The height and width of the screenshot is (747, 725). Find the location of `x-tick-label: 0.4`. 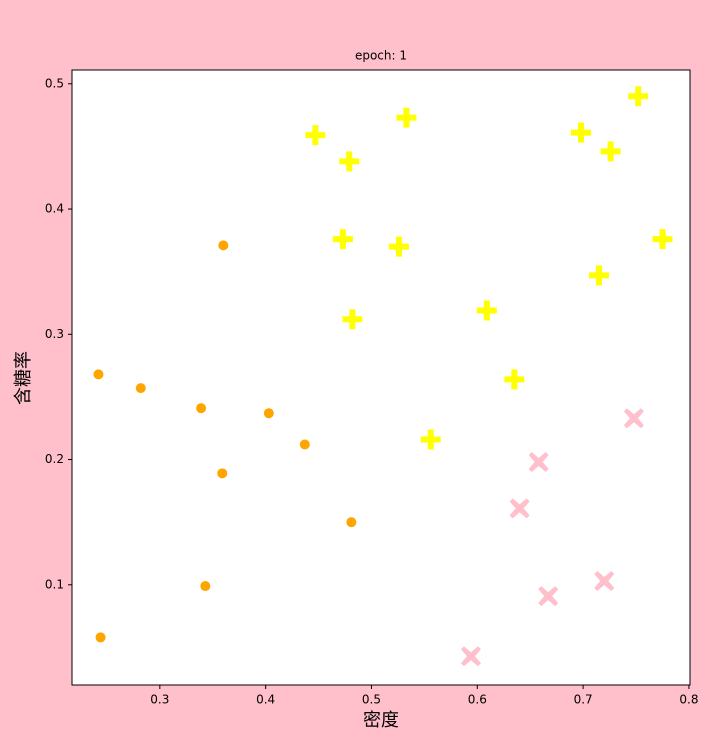

x-tick-label: 0.4 is located at coordinates (265, 700).